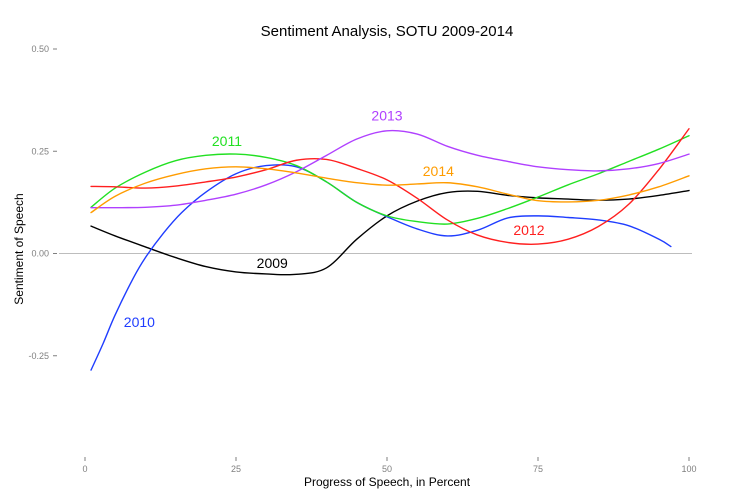 This screenshot has width=740, height=500. I want to click on x-tick-label: 0, so click(84, 469).